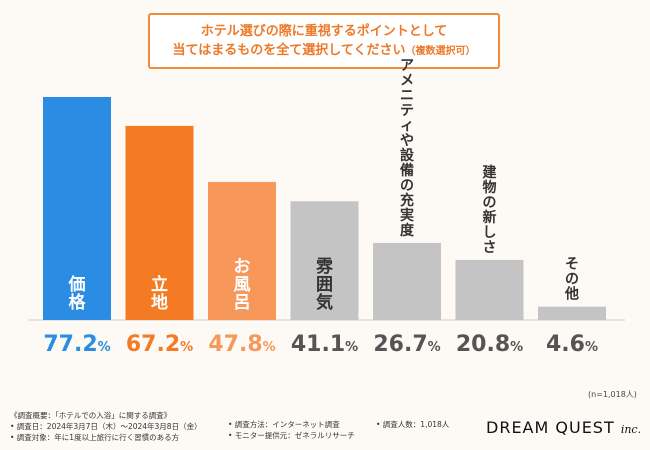 The height and width of the screenshot is (450, 650). I want to click on survey-date: • 調査日：2024年3月7日（木）～2024年3月8日（金）, so click(106, 426).